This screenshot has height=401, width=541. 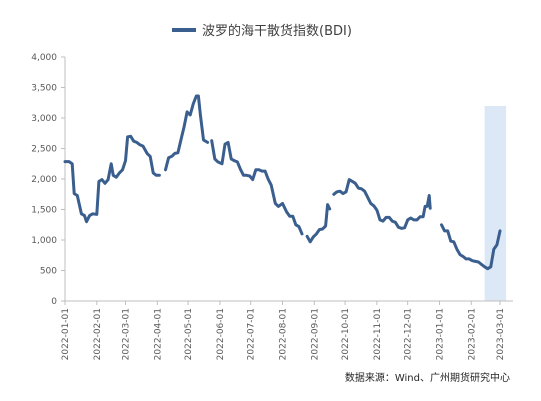 What do you see at coordinates (221, 334) in the screenshot?
I see `x-tick-label: 2022-06-01` at bounding box center [221, 334].